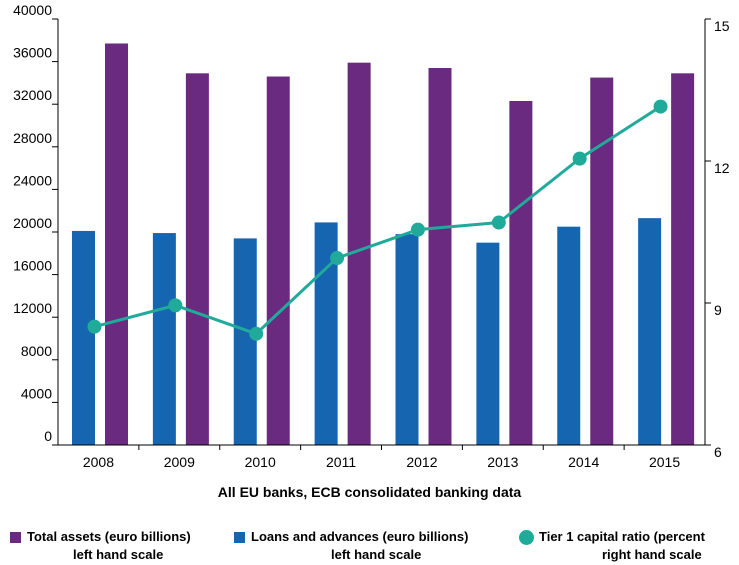 The height and width of the screenshot is (565, 739). I want to click on left-tick-label: 8000, so click(36, 351).